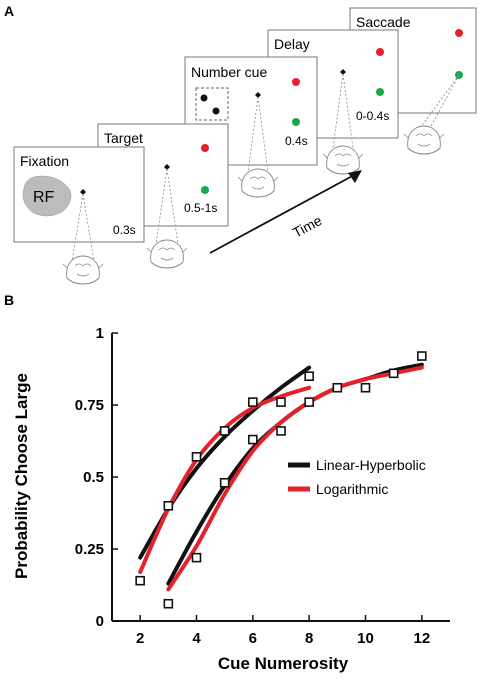  What do you see at coordinates (292, 44) in the screenshot?
I see `frame-delay-label: Delay` at bounding box center [292, 44].